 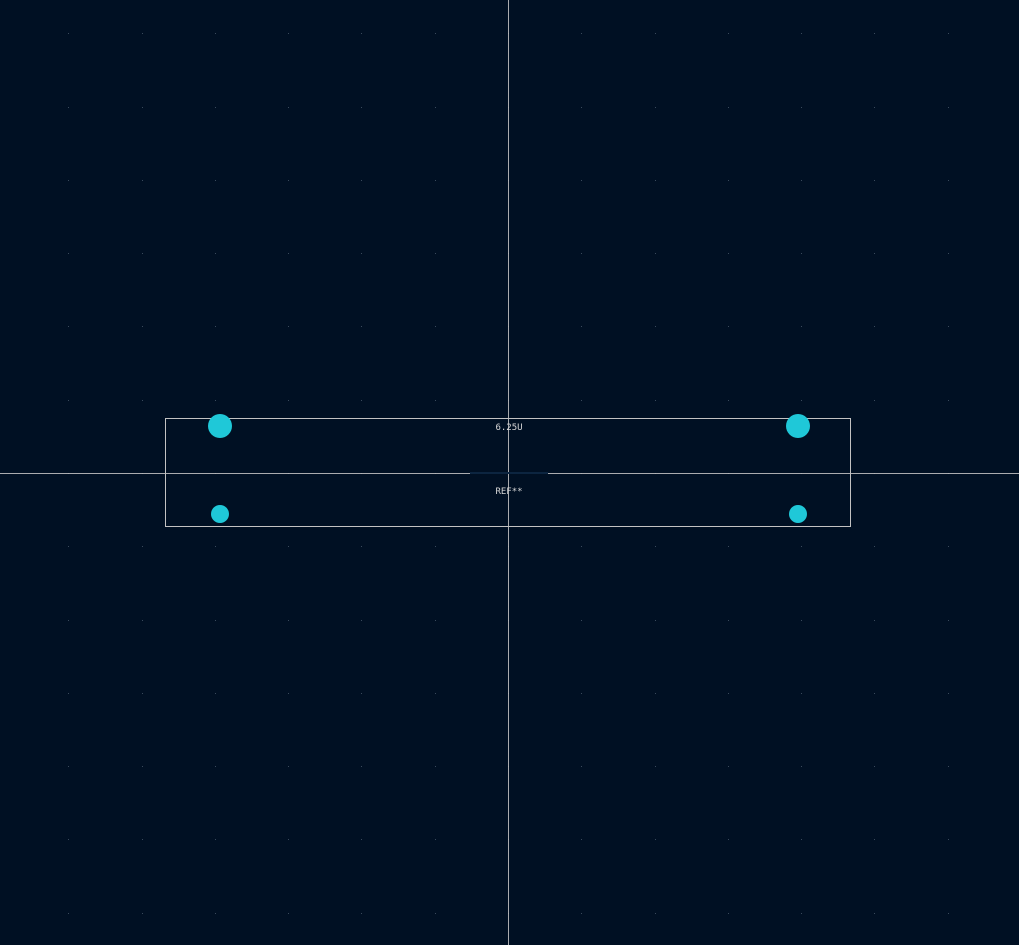 What do you see at coordinates (508, 472) in the screenshot?
I see `footprint-courtyard-outline` at bounding box center [508, 472].